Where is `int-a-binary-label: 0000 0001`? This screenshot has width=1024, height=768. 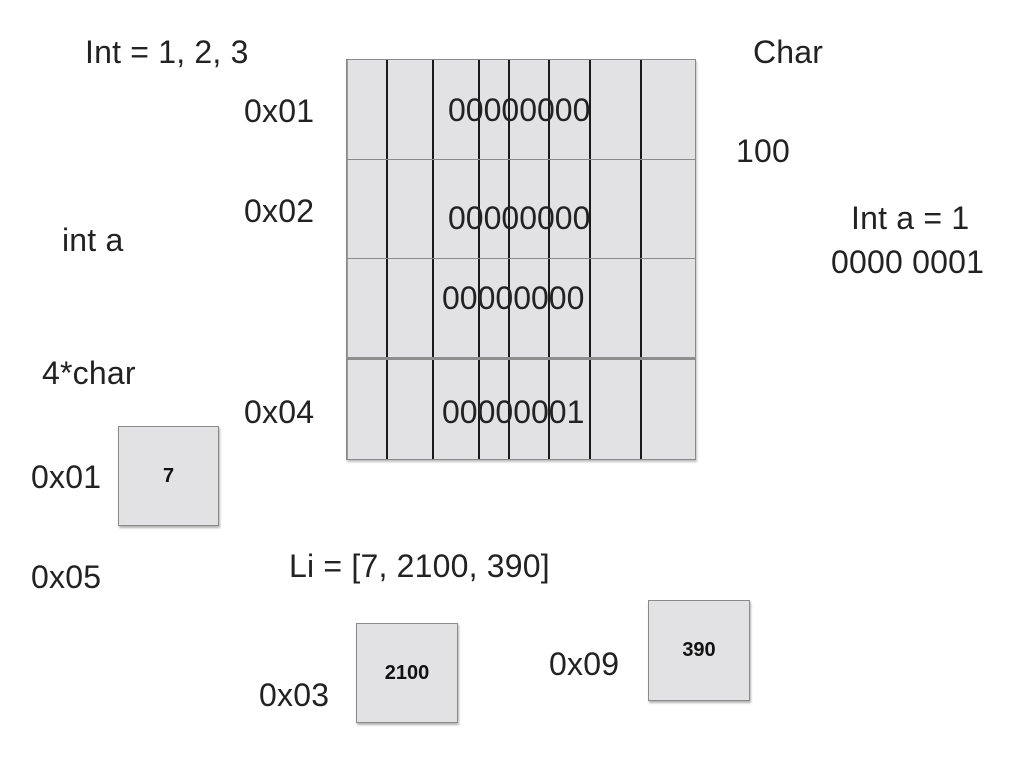 int-a-binary-label: 0000 0001 is located at coordinates (908, 262).